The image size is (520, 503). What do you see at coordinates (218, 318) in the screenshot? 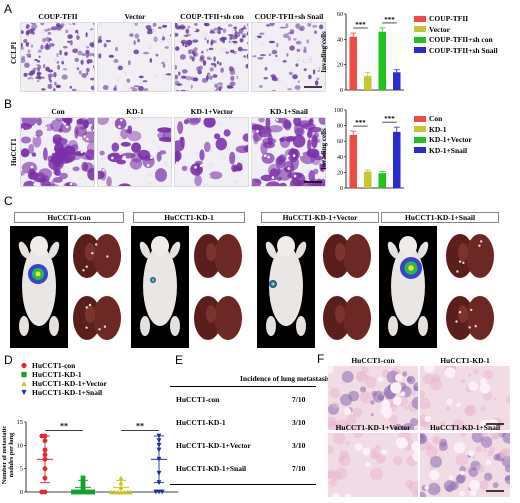
I see `lung-drawing` at bounding box center [218, 318].